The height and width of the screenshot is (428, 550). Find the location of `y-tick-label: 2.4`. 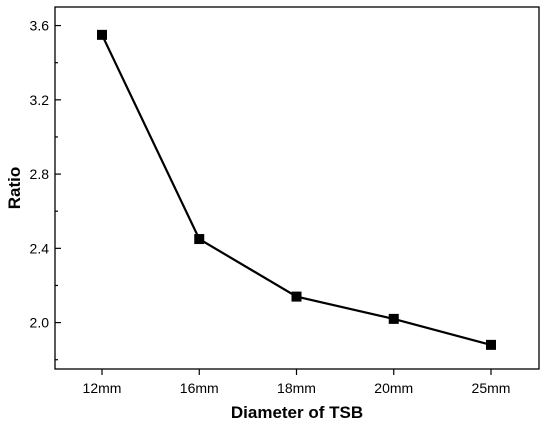

y-tick-label: 2.4 is located at coordinates (40, 248).